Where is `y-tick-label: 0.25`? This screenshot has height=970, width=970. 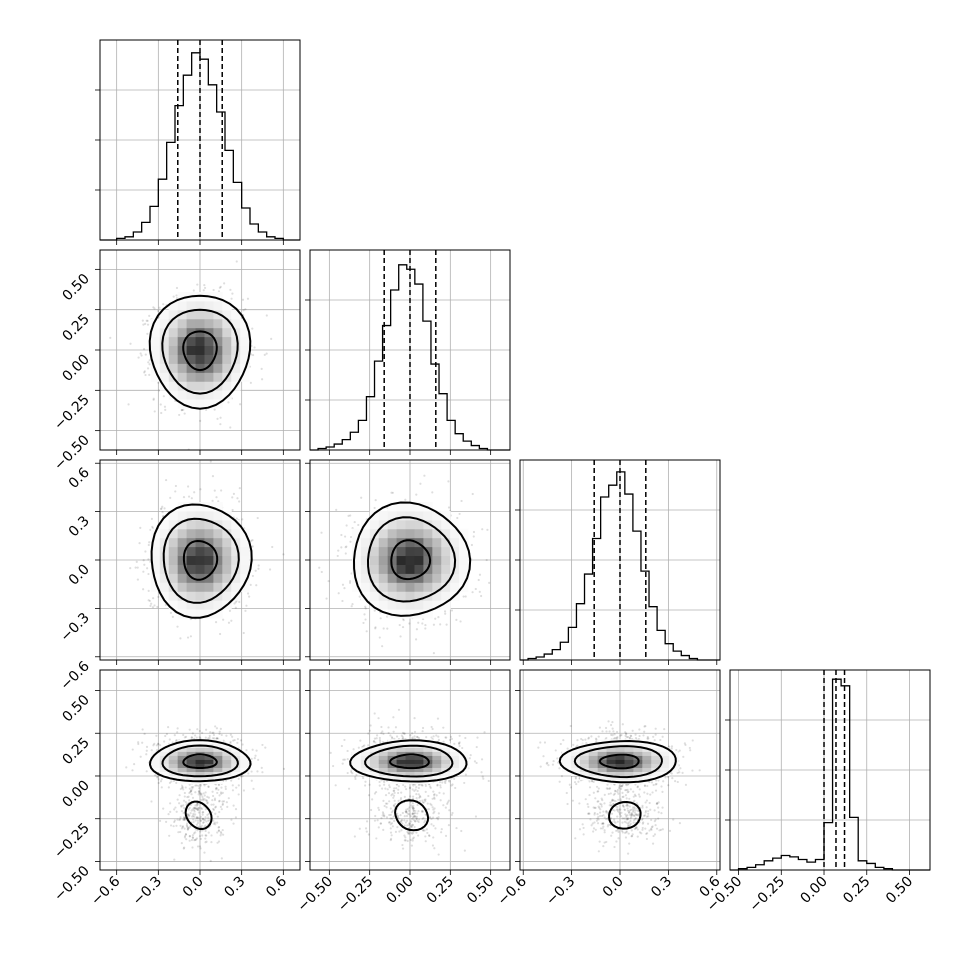 y-tick-label: 0.25 is located at coordinates (75, 751).